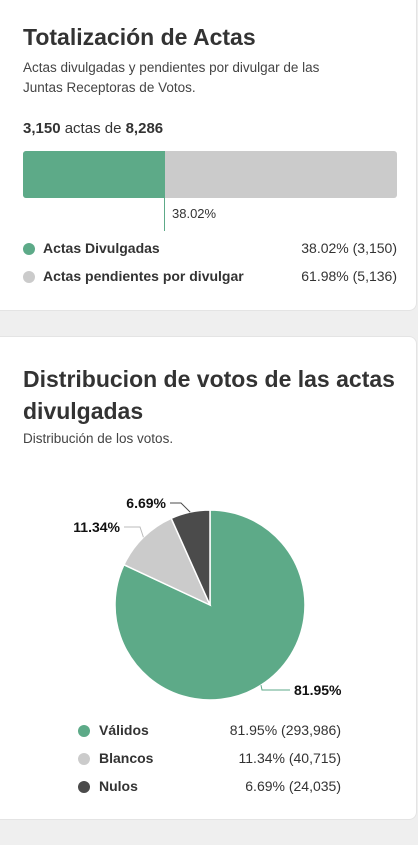 This screenshot has height=845, width=418. Describe the element at coordinates (349, 248) in the screenshot. I see `legend-value: 38.02% (3,150)` at that location.